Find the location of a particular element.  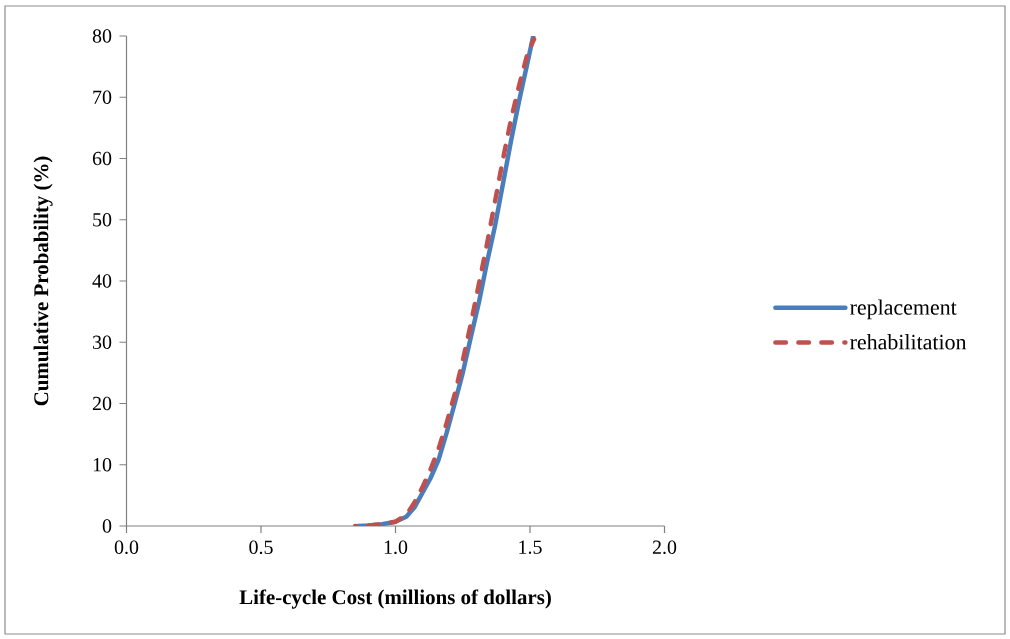

y-axis-title: Cumulative Probability (%) is located at coordinates (43, 281).